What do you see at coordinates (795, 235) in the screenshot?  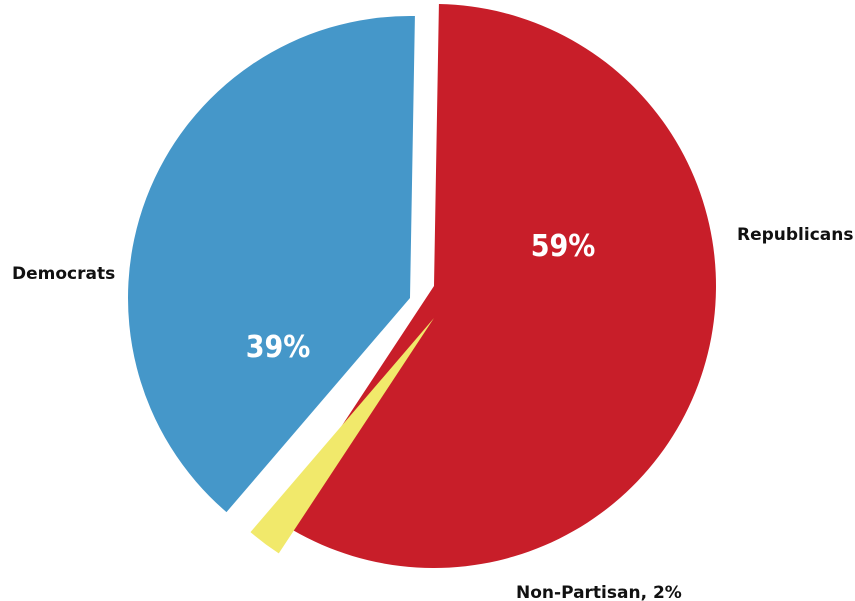 I see `slice-category-label: Republicans` at bounding box center [795, 235].